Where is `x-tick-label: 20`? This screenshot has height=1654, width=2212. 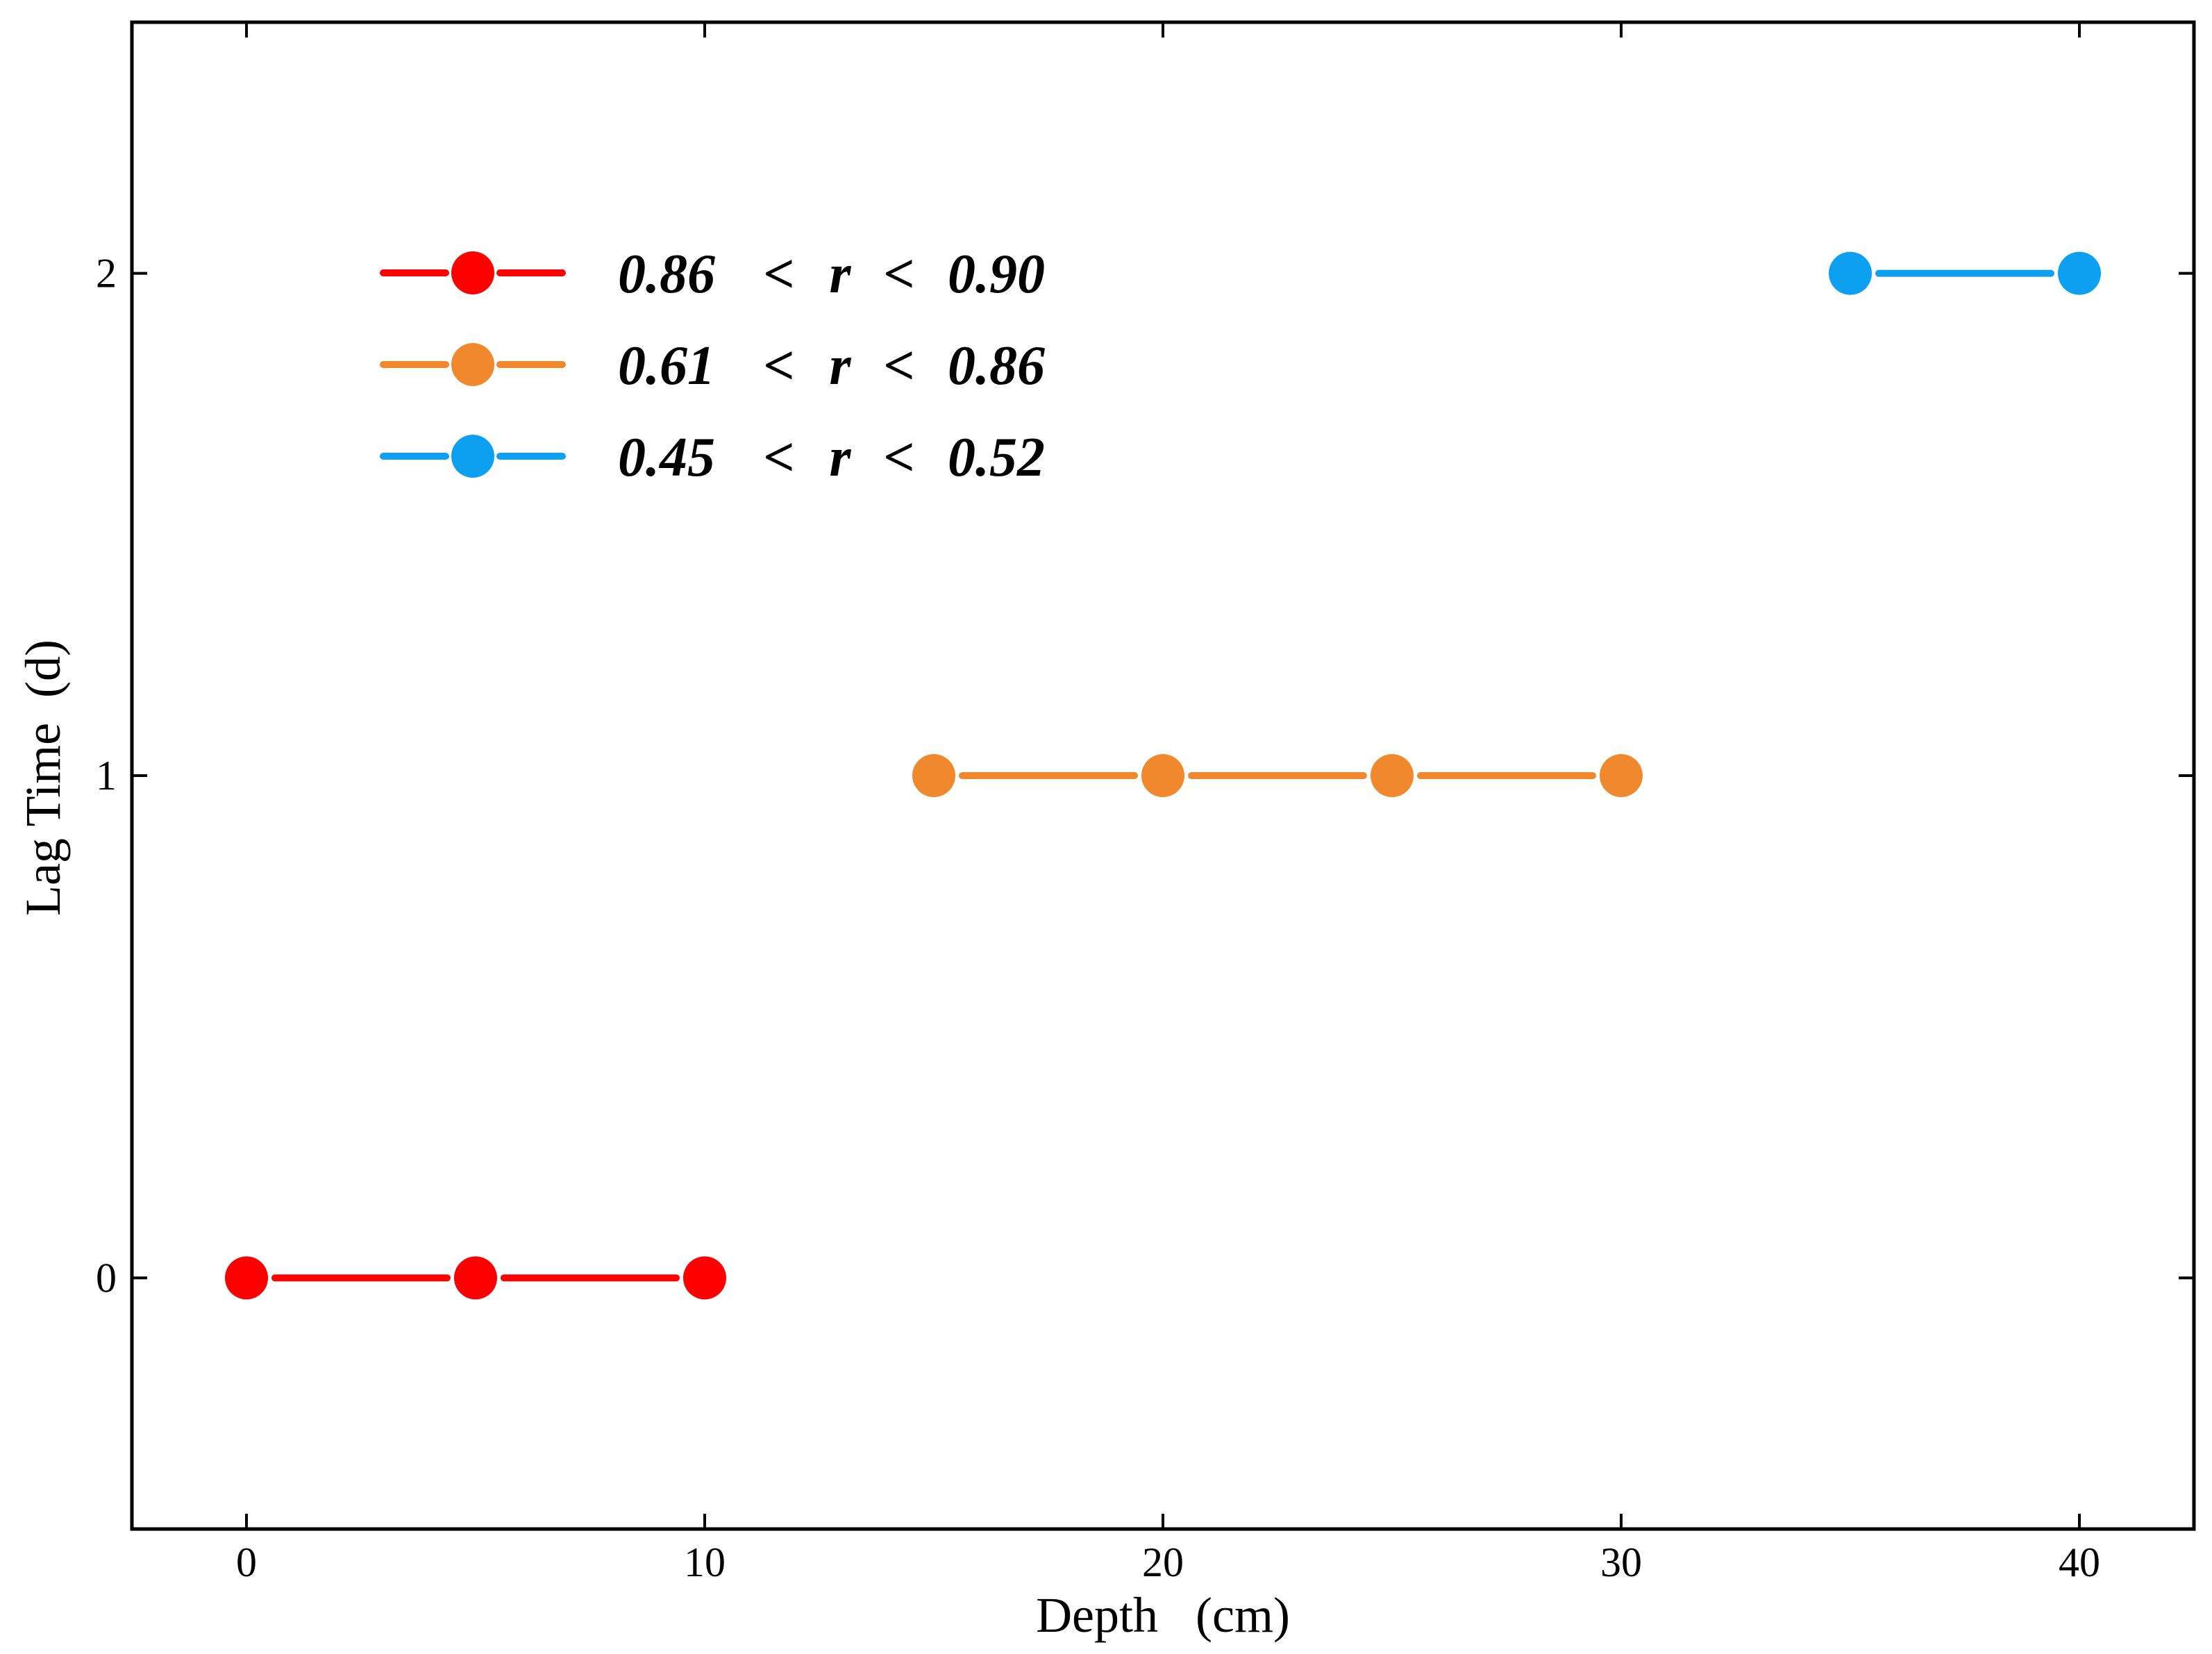 x-tick-label: 20 is located at coordinates (1163, 1562).